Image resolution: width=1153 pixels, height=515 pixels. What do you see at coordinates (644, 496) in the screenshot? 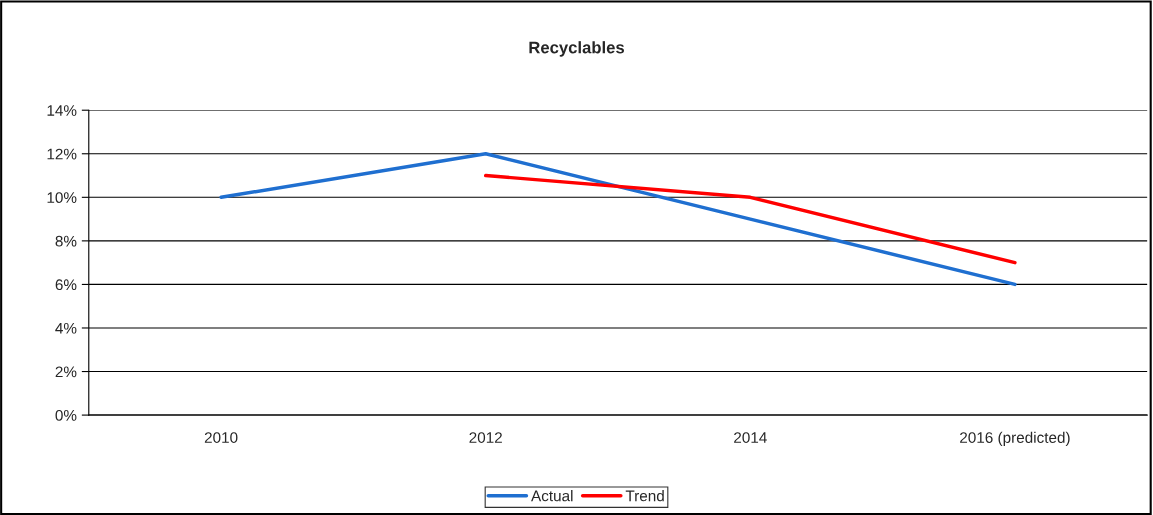
I see `legend-label: Trend` at bounding box center [644, 496].